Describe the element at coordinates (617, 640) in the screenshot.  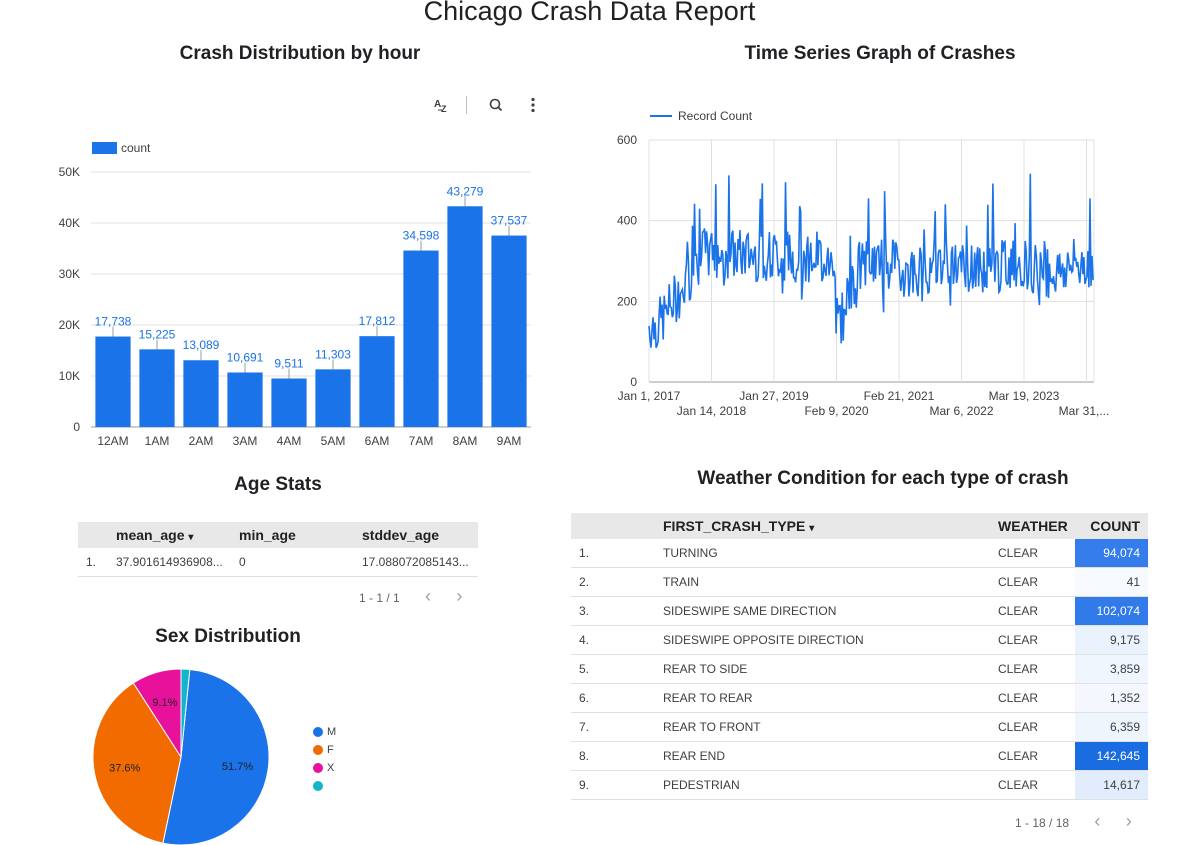
I see `row-index: 4.` at that location.